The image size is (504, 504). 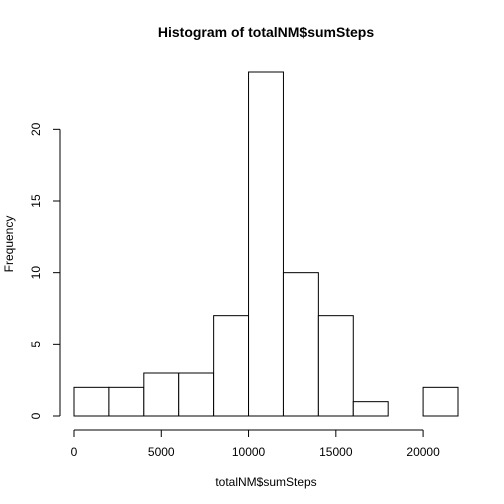 What do you see at coordinates (265, 482) in the screenshot?
I see `x-axis-label: totalNM$sumSteps` at bounding box center [265, 482].